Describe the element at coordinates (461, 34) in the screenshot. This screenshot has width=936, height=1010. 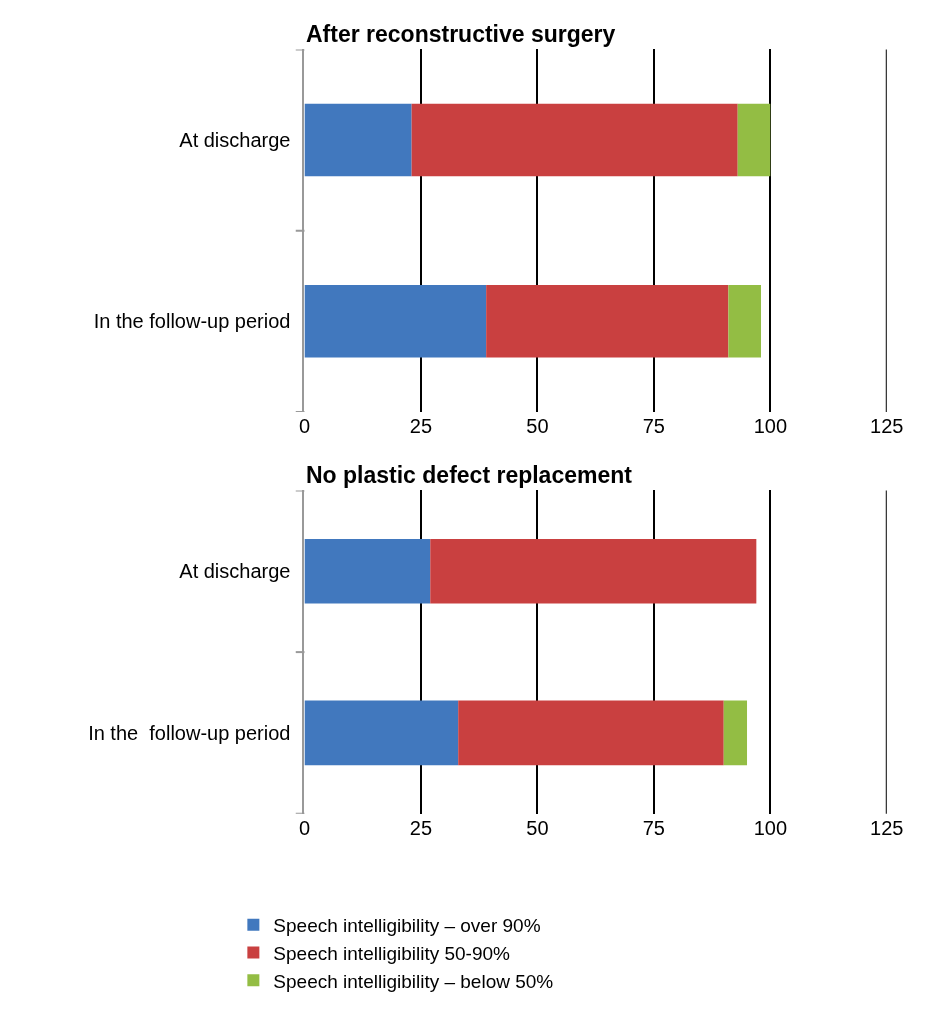
I see `chart-title: After reconstructive surgery` at that location.